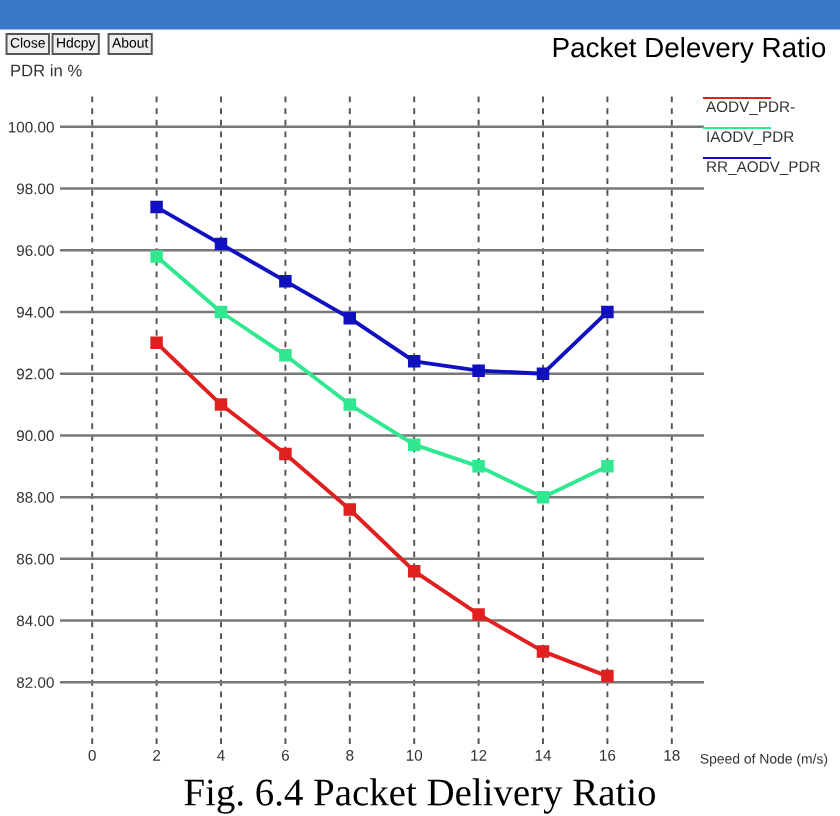 This screenshot has height=816, width=840. I want to click on caption: Fig. 6.4 Packet Delivery Ratio, so click(420, 796).